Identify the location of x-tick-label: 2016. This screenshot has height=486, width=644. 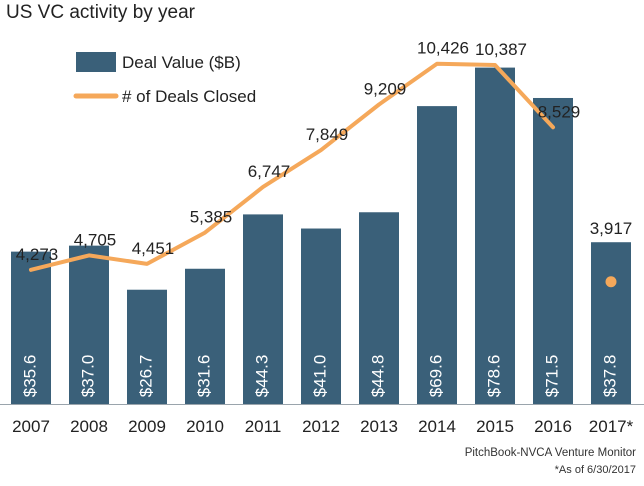
(553, 426).